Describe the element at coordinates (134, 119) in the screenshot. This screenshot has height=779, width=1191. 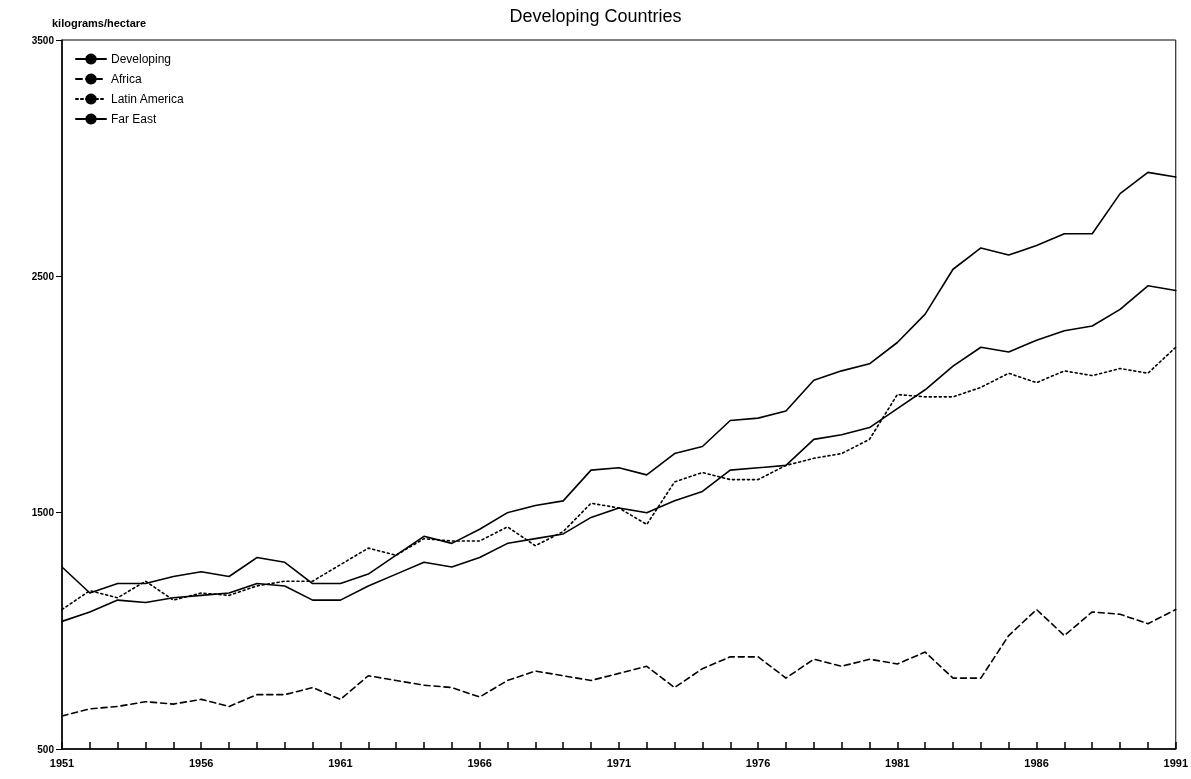
I see `legend-label: Far East` at that location.